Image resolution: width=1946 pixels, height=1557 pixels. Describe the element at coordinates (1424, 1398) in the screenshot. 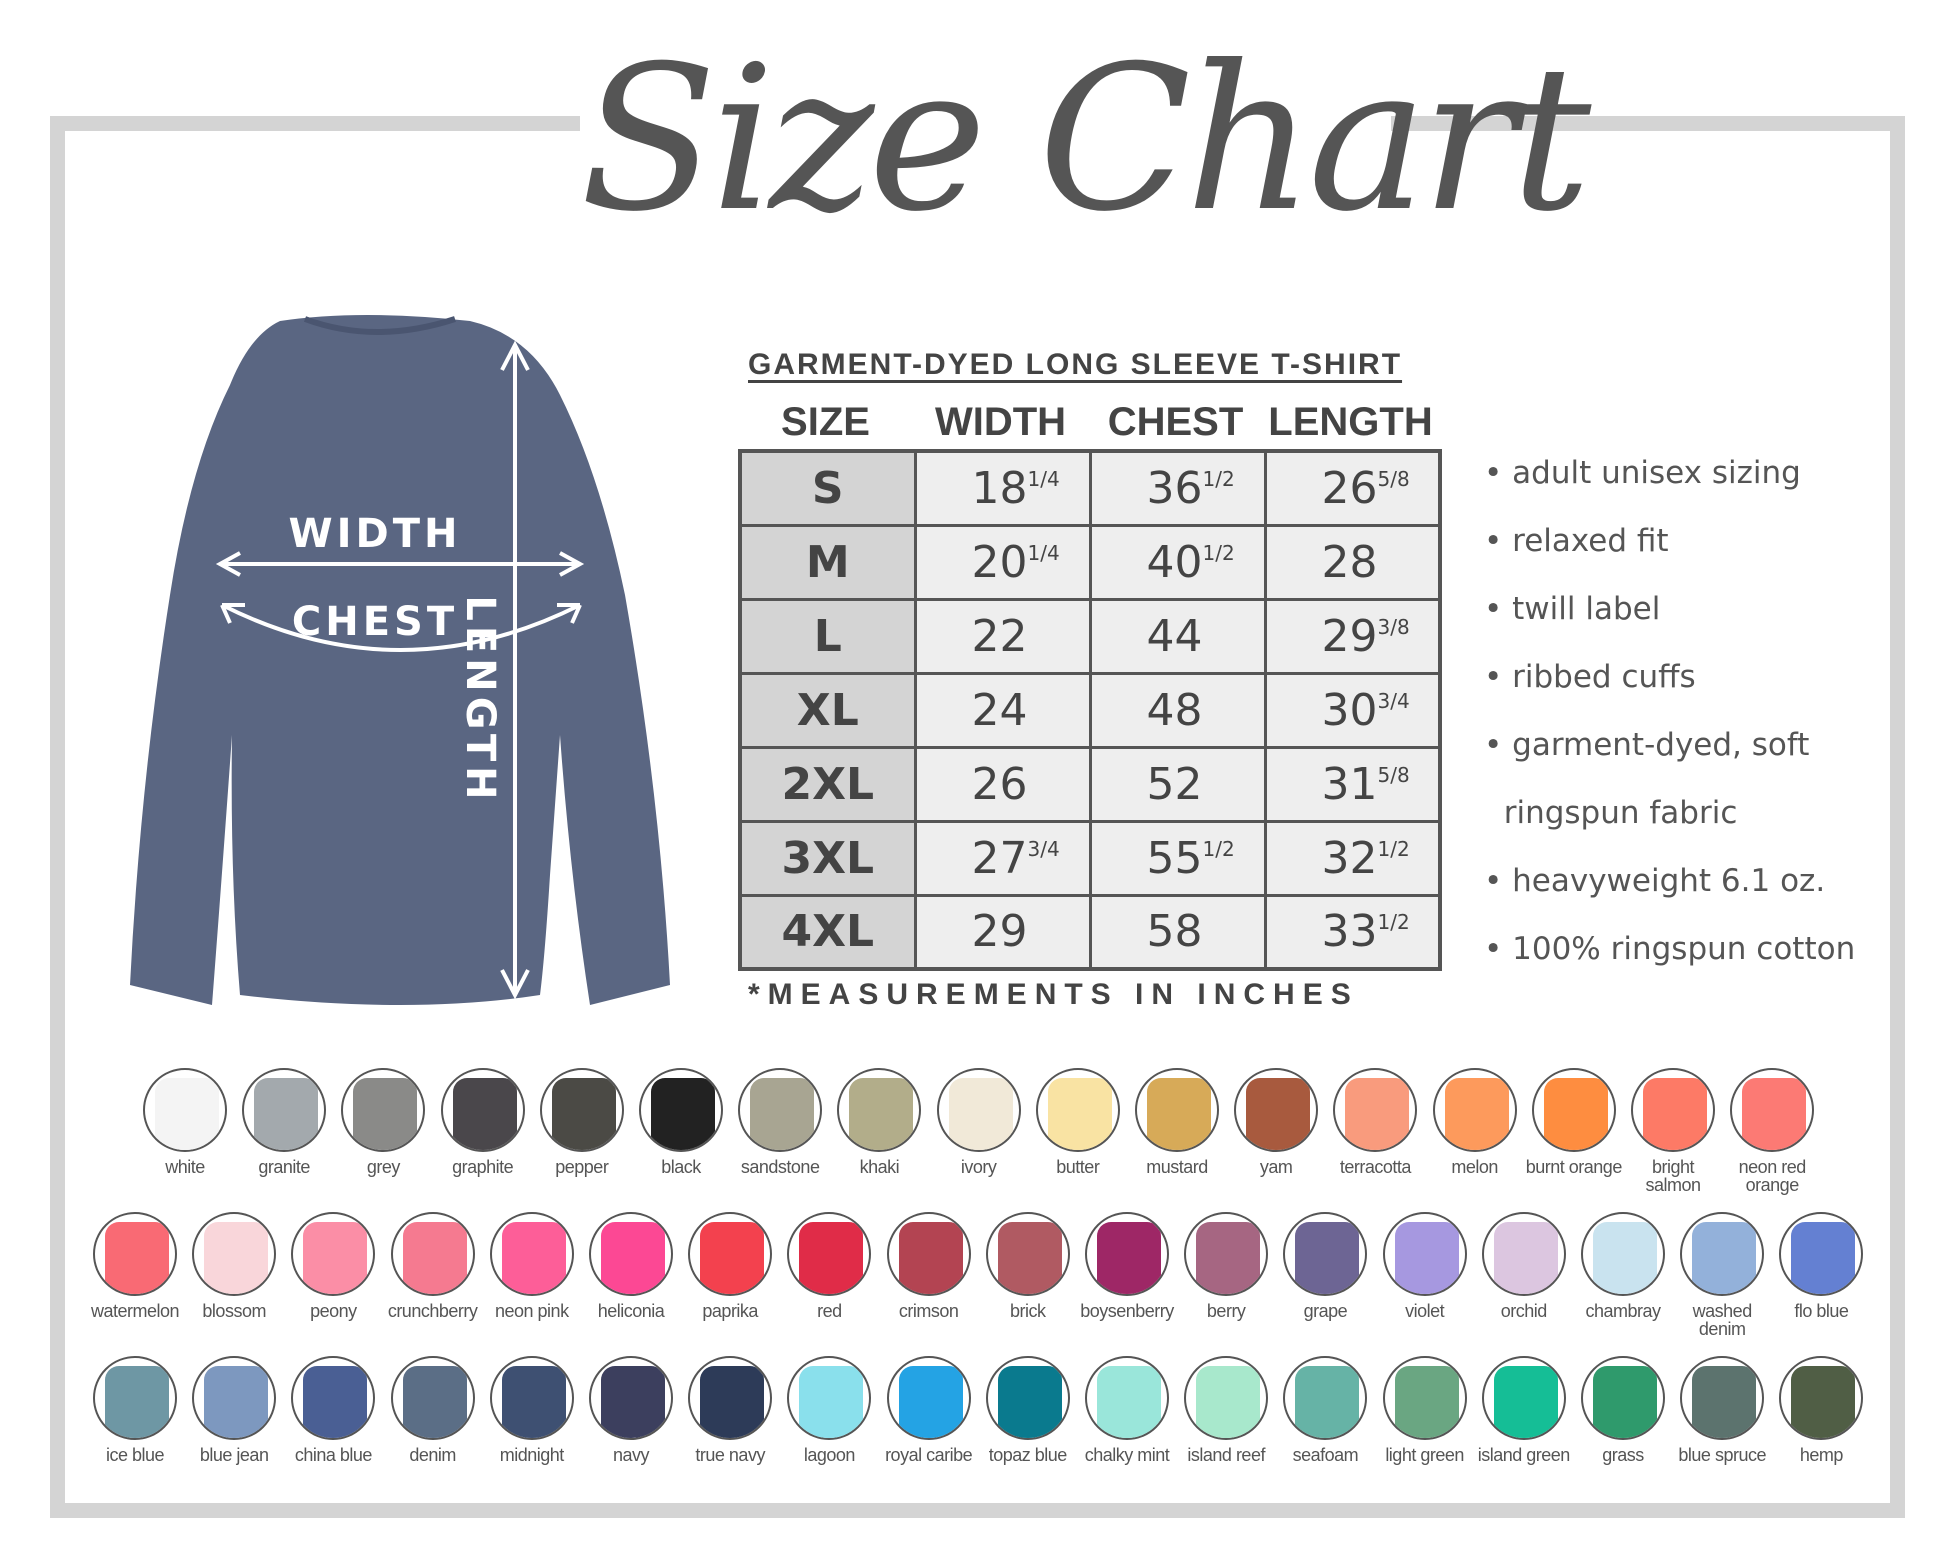

I see `color-swatch-light-green` at that location.